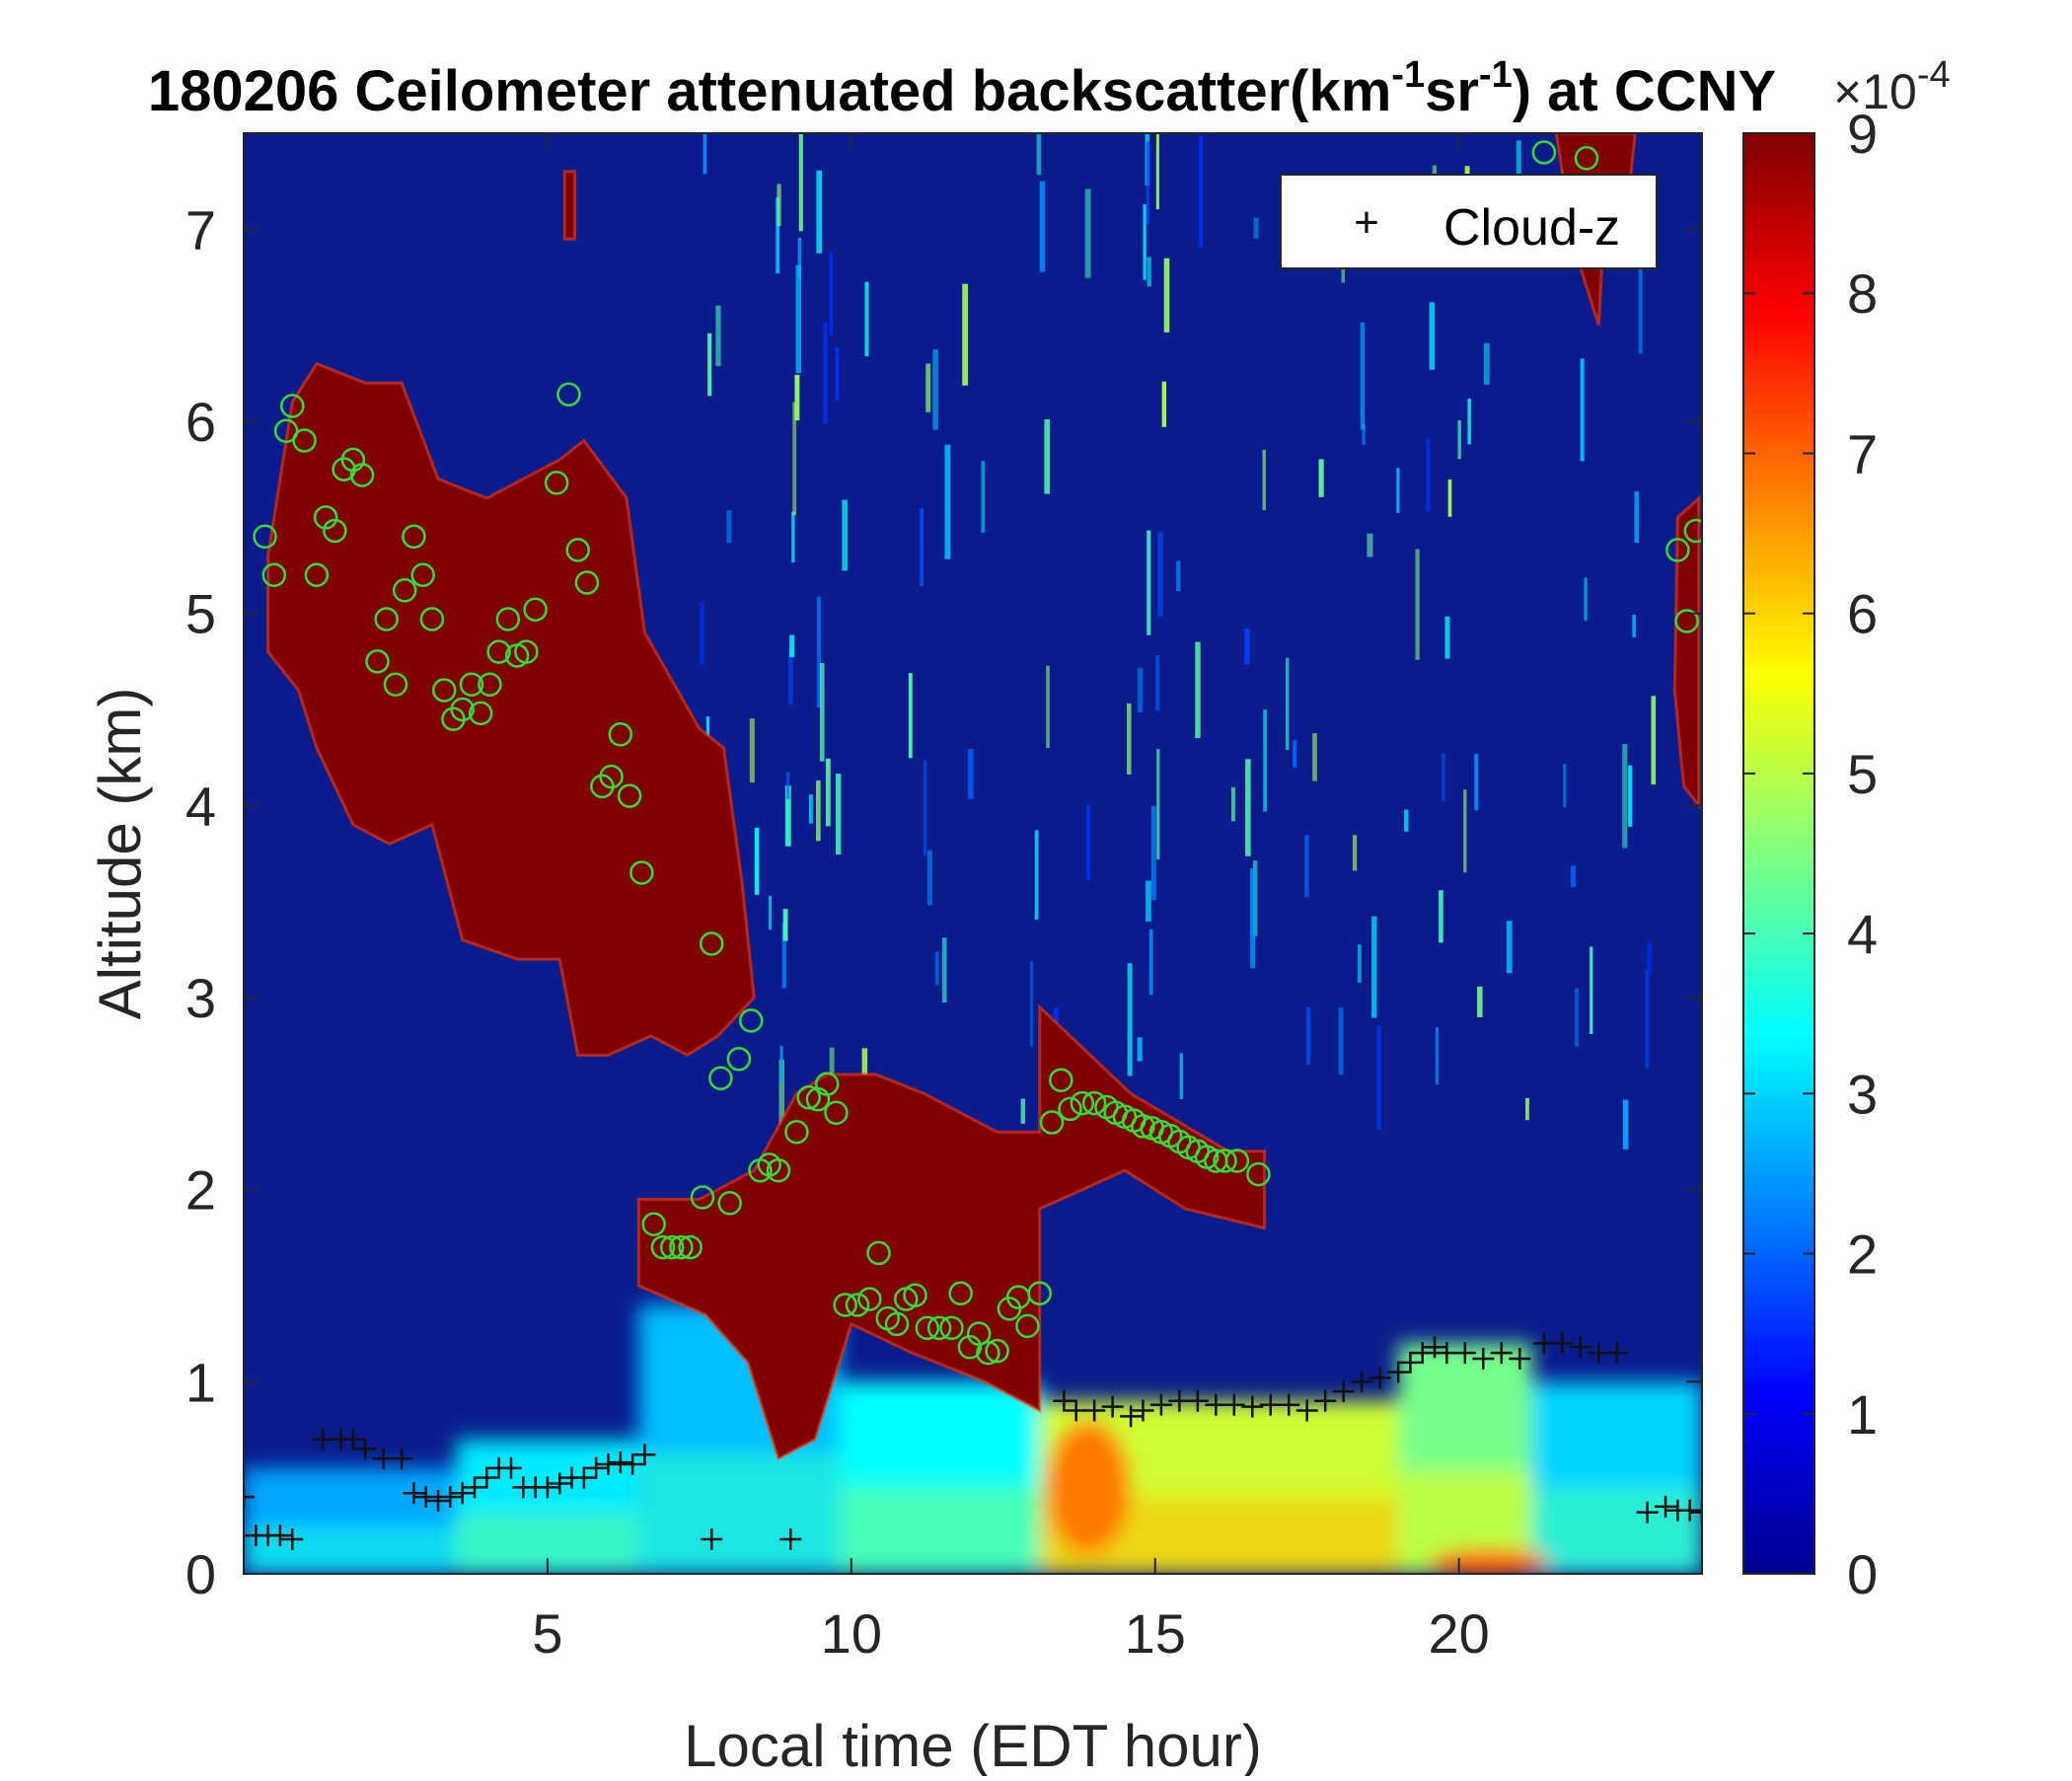 Image resolution: width=2072 pixels, height=1781 pixels. Describe the element at coordinates (1687, 652) in the screenshot. I see `cloud-region-high-cloud-late-right` at that location.